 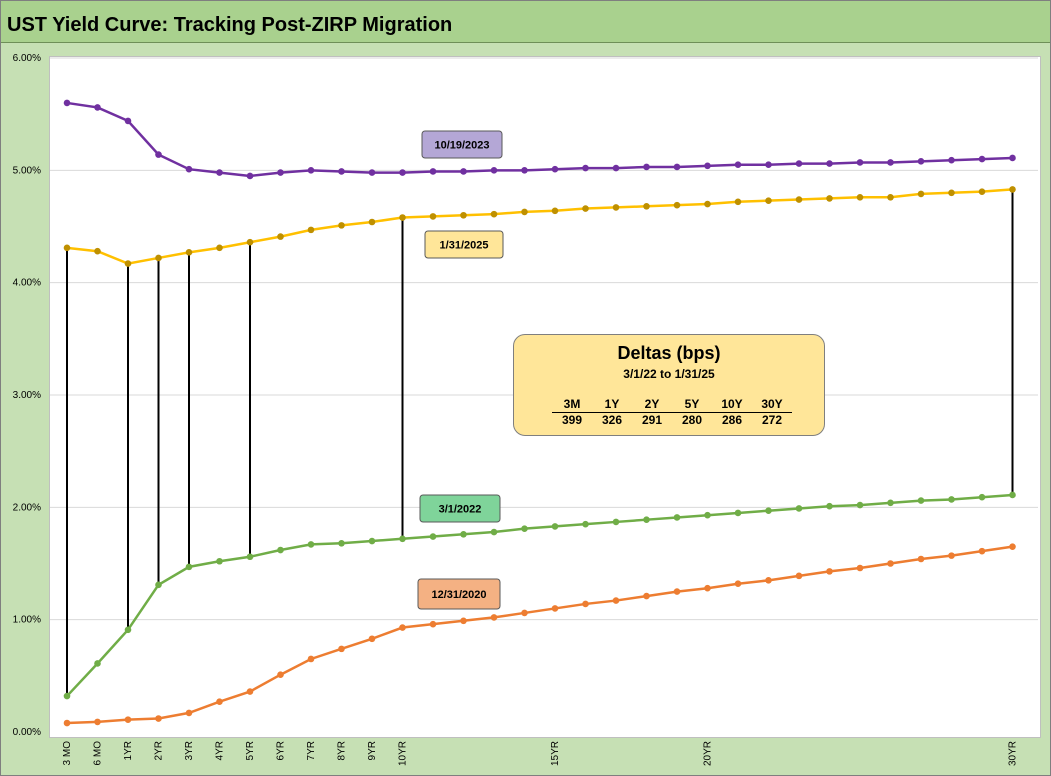 I want to click on deltas-header-2y: 2Y, so click(x=652, y=405).